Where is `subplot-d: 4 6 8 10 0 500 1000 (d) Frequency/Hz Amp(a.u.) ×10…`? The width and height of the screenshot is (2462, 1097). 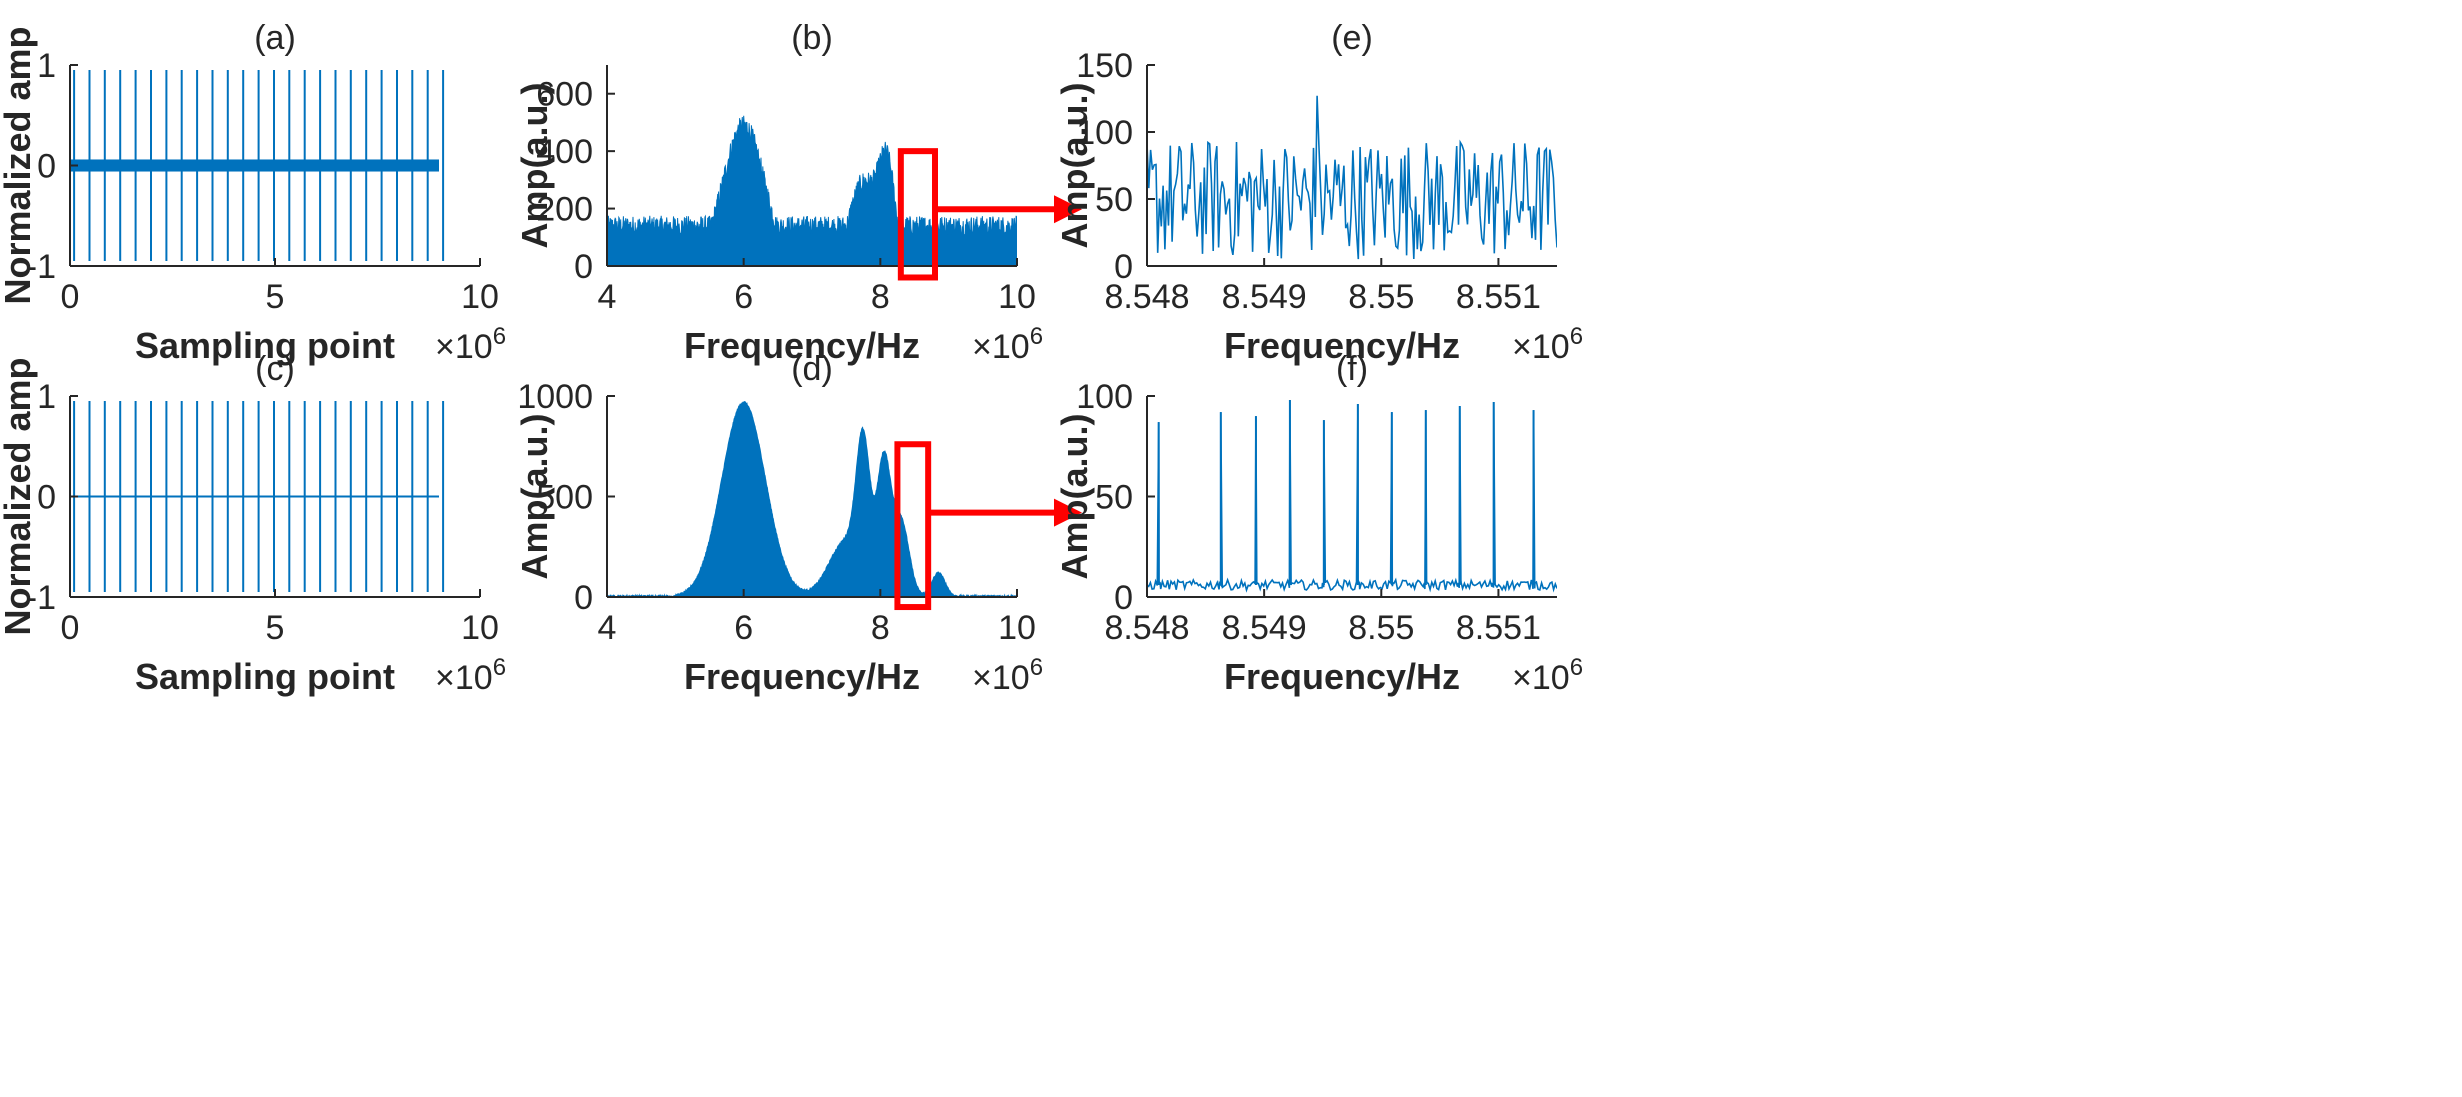 subplot-d: 4 6 8 10 0 500 1000 (d) Frequency/Hz Amp(a.u.) ×10… is located at coordinates (798, 523).